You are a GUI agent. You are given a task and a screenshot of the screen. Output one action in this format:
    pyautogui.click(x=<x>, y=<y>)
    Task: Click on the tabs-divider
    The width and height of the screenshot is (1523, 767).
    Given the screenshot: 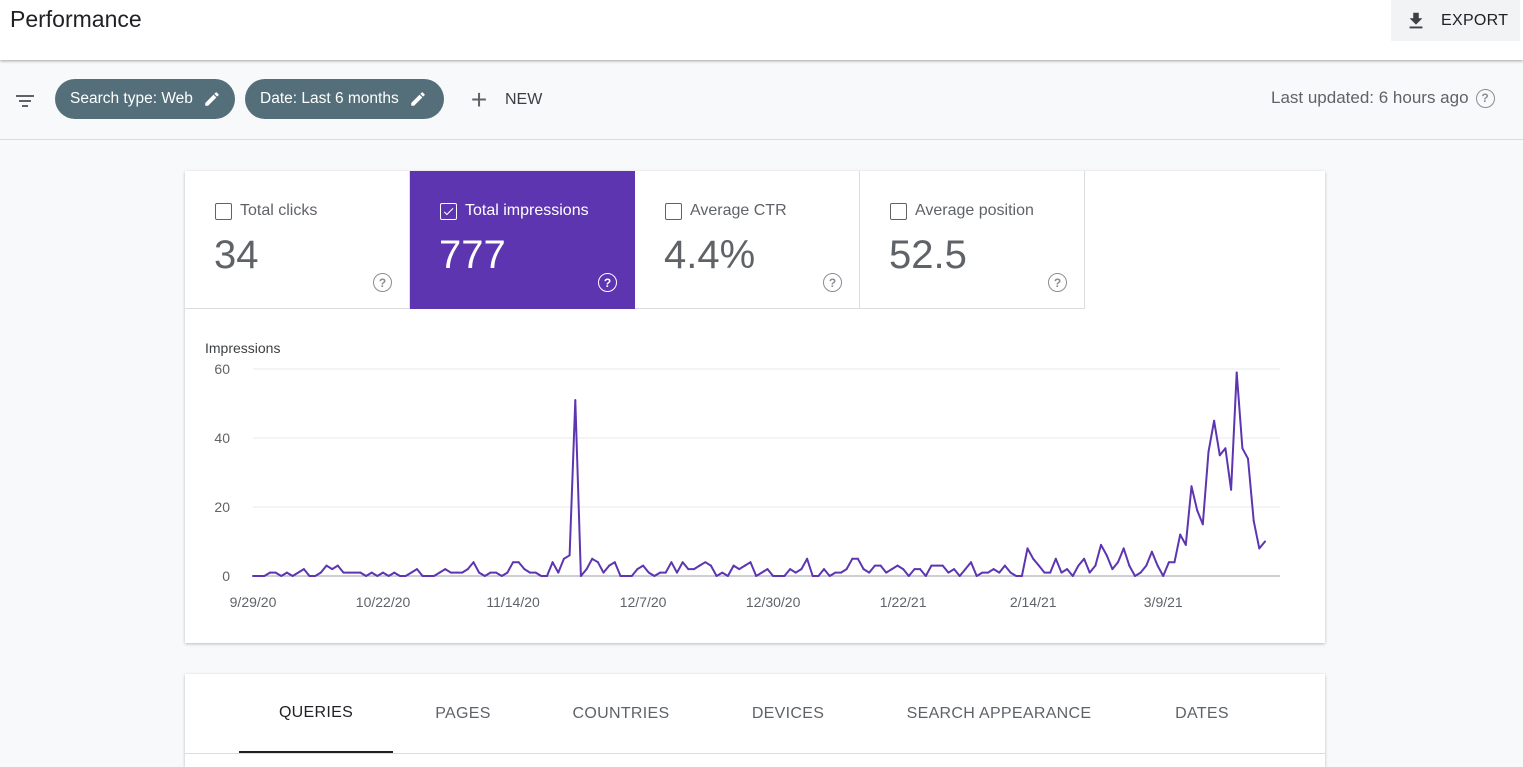 What is the action you would take?
    pyautogui.click(x=755, y=753)
    